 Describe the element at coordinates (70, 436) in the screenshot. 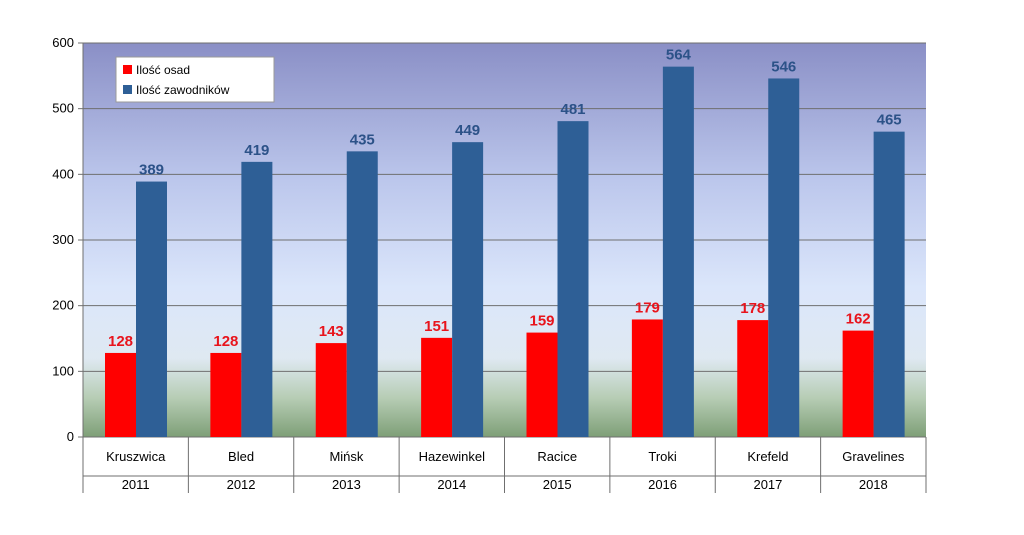

I see `y-tick-label: 0` at that location.